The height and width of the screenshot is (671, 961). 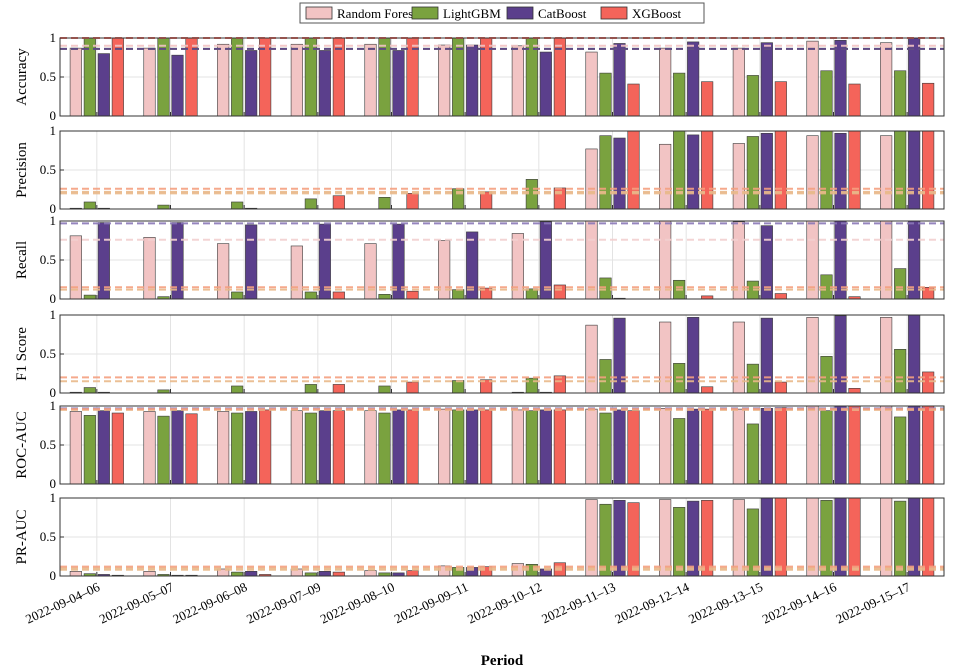 What do you see at coordinates (22, 354) in the screenshot?
I see `y-axis-label: F1 Score` at bounding box center [22, 354].